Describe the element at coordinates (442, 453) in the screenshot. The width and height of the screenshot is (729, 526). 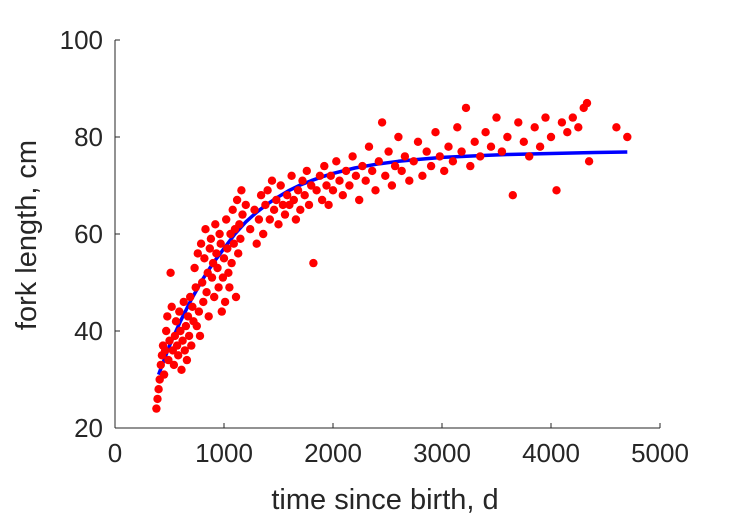
I see `x-tick-label: 3000` at that location.